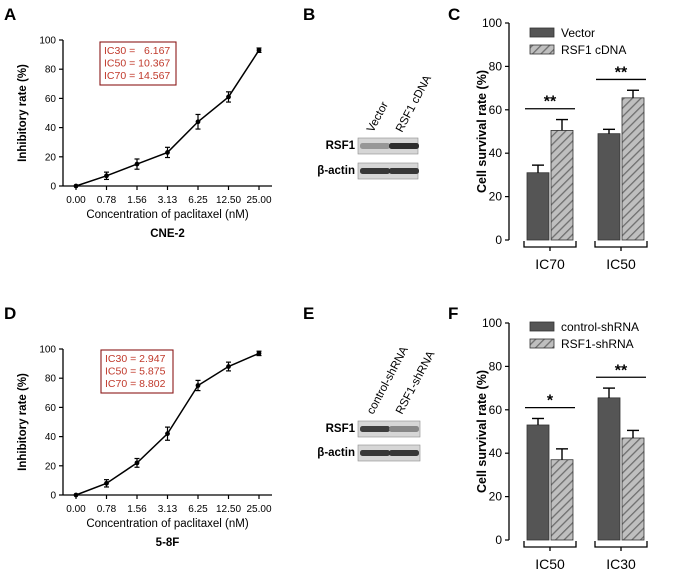 The image size is (675, 582). Describe the element at coordinates (593, 50) in the screenshot. I see `legend-label: RSF1 cDNA` at that location.